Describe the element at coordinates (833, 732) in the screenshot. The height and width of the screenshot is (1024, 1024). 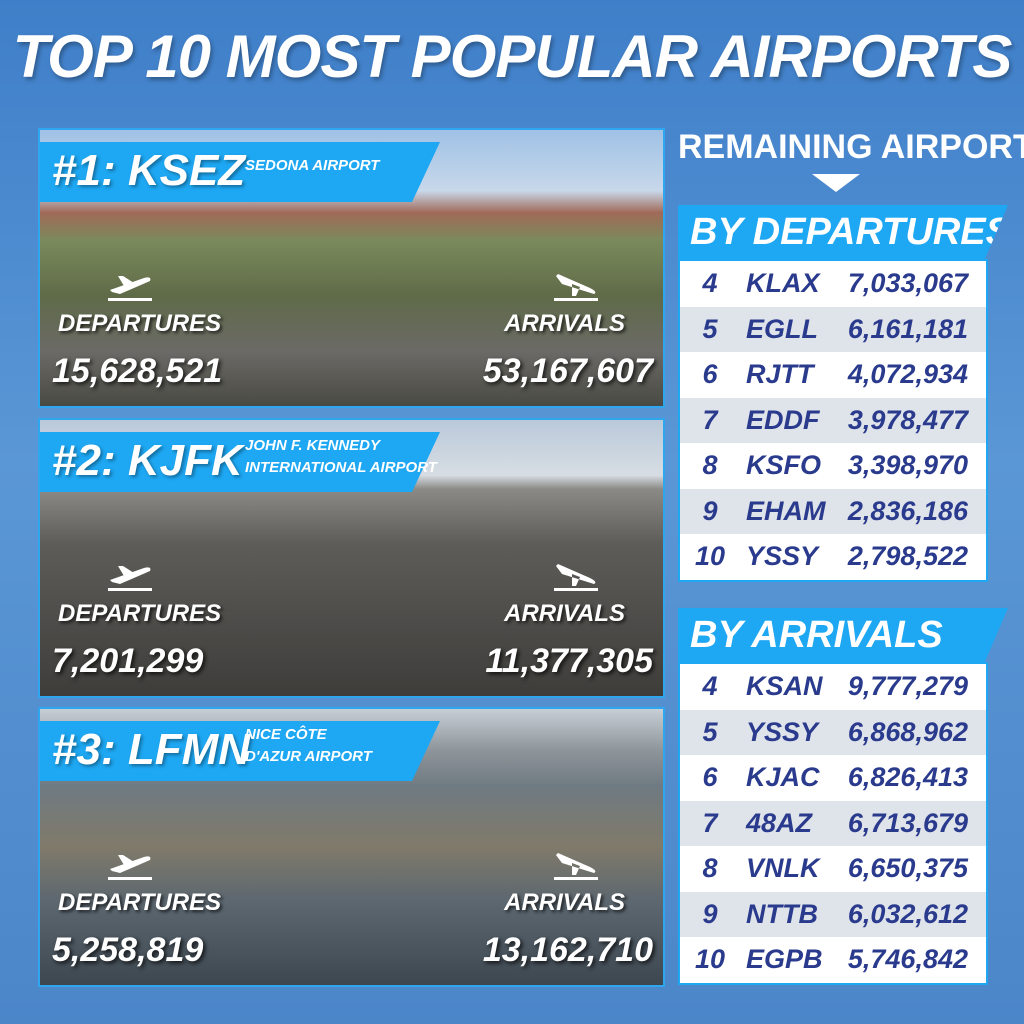
I see `table-row: 5 YSSY 6,868,962` at that location.